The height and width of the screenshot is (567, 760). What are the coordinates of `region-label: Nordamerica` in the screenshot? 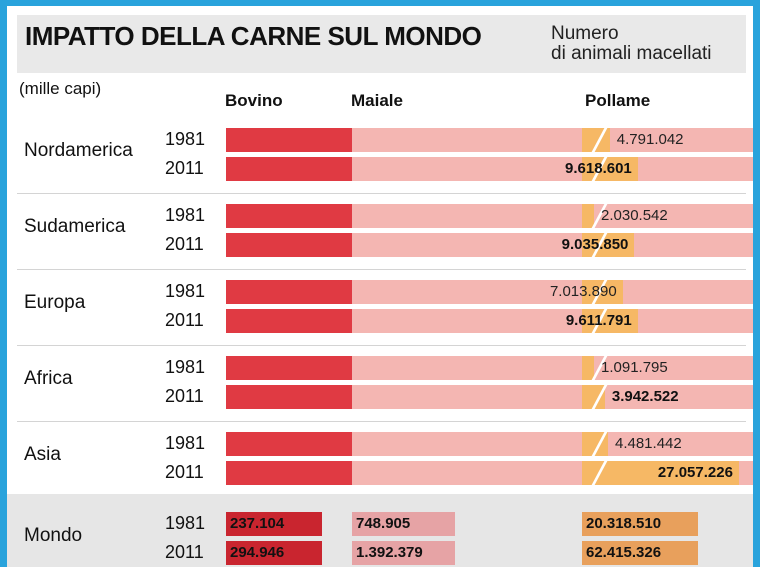 It's located at (78, 150).